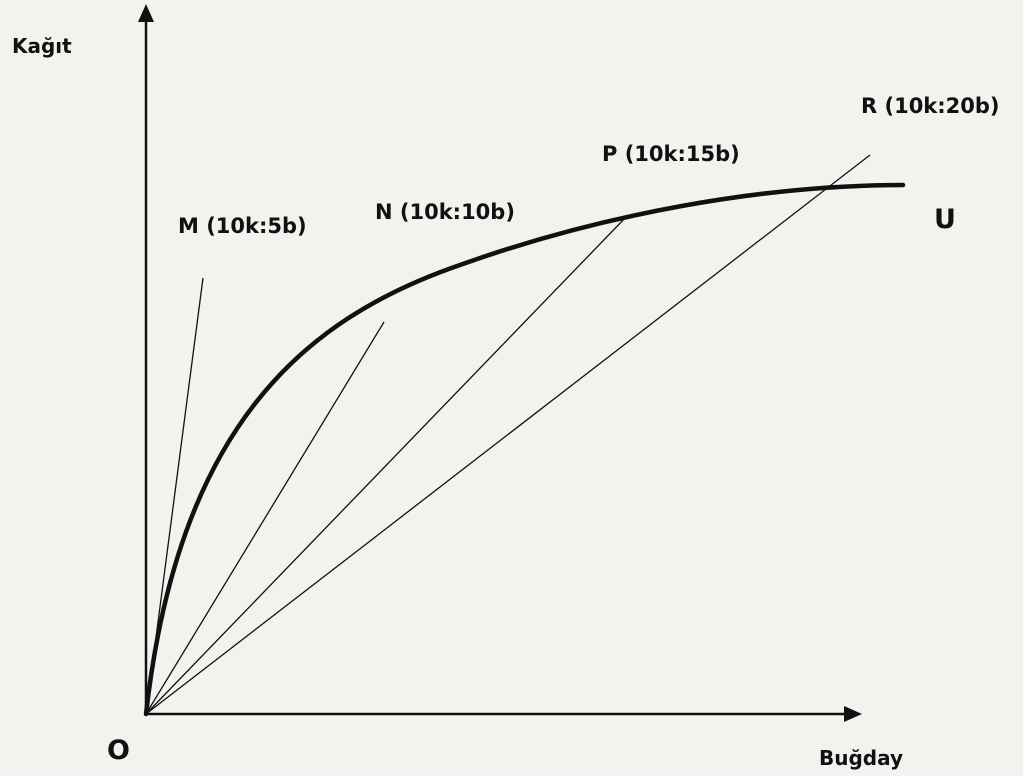 The width and height of the screenshot is (1023, 776). What do you see at coordinates (265, 518) in the screenshot?
I see `ray-n-line` at bounding box center [265, 518].